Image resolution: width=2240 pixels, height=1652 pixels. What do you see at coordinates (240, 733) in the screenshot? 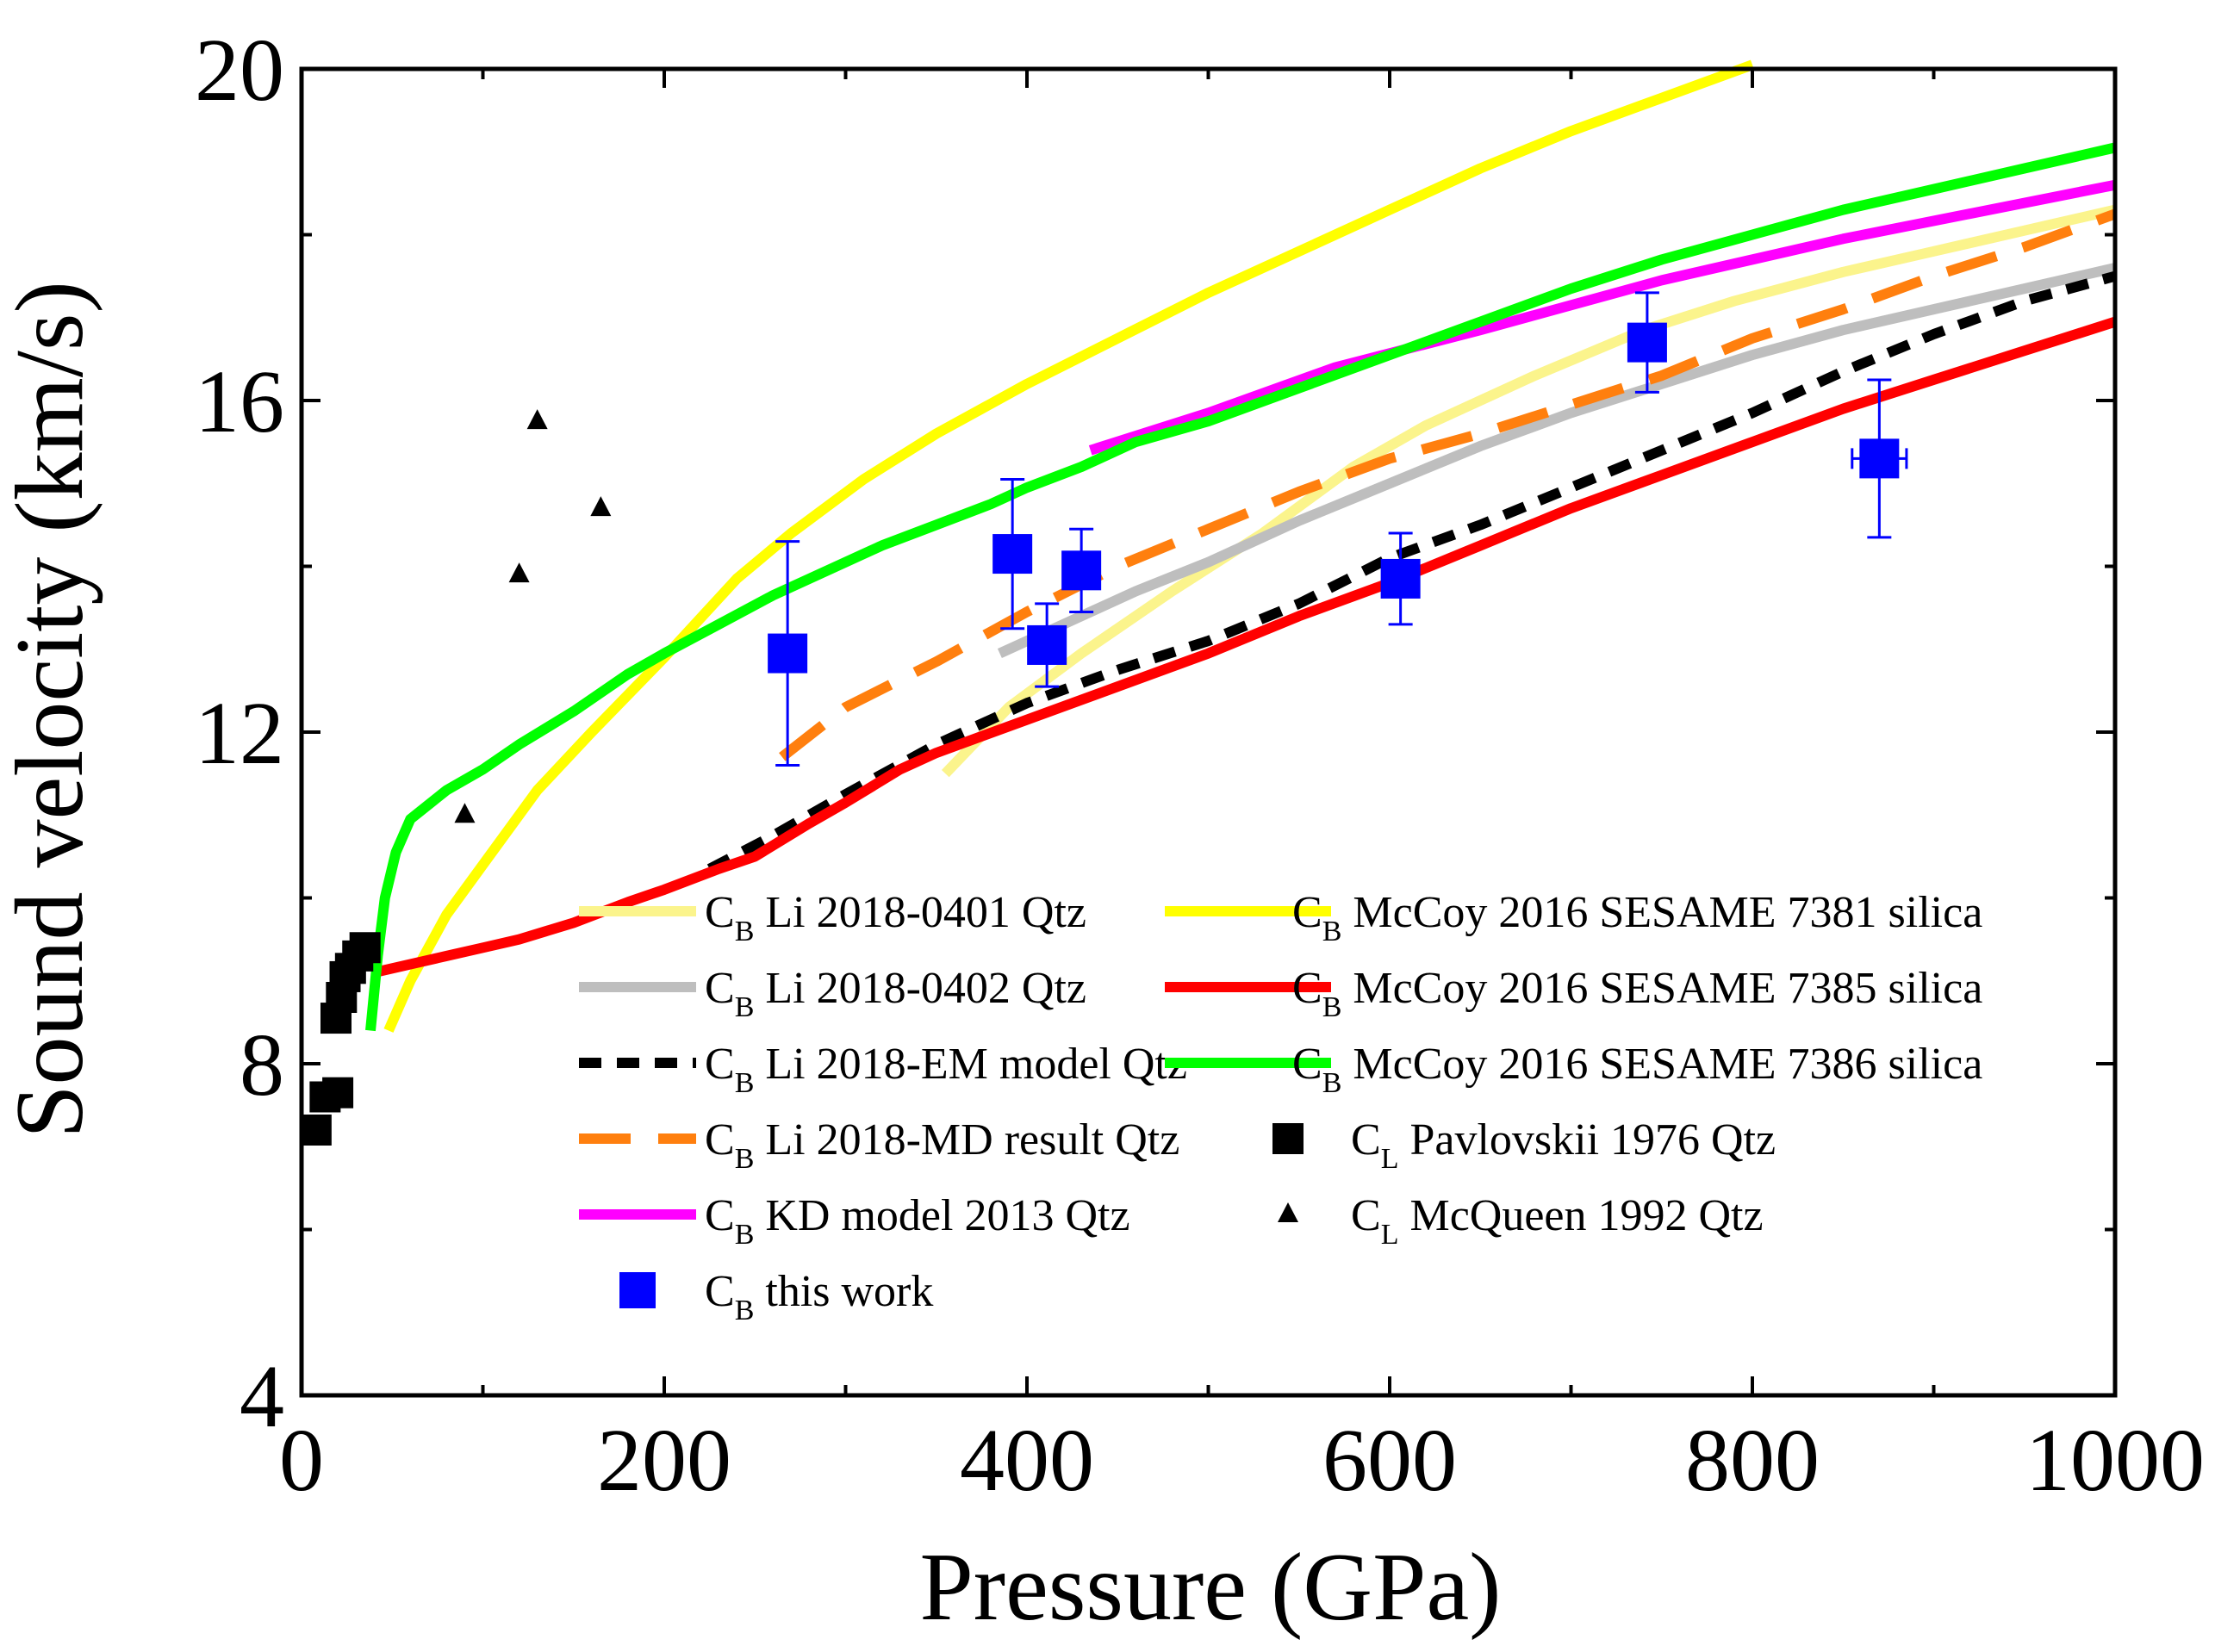
I see `y-tick-label: 12` at bounding box center [240, 733].